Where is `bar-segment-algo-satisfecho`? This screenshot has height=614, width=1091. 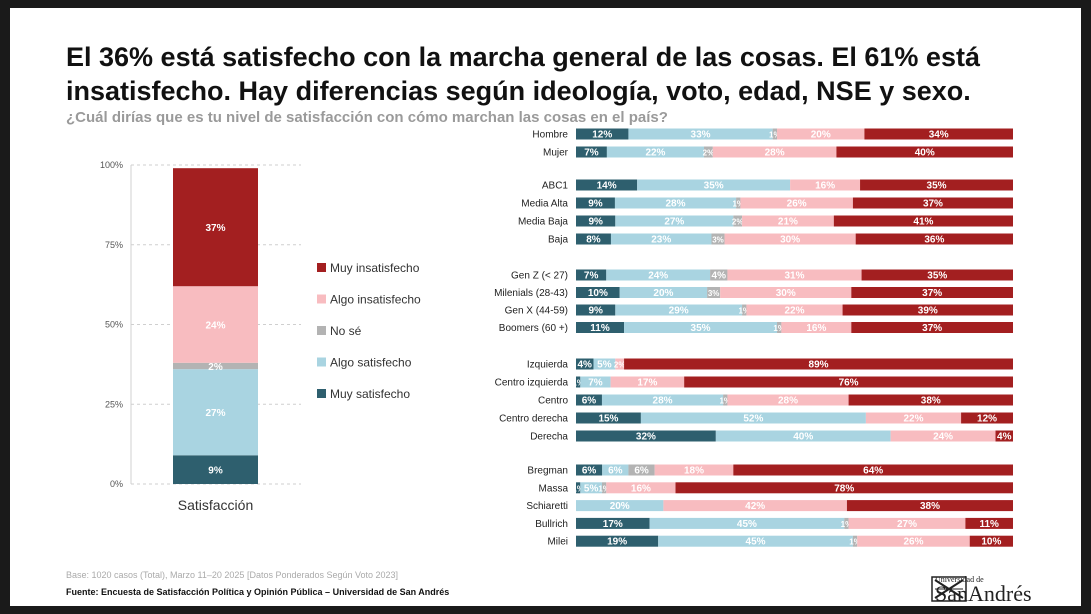
bar-segment-algo-satisfecho is located at coordinates (215, 412).